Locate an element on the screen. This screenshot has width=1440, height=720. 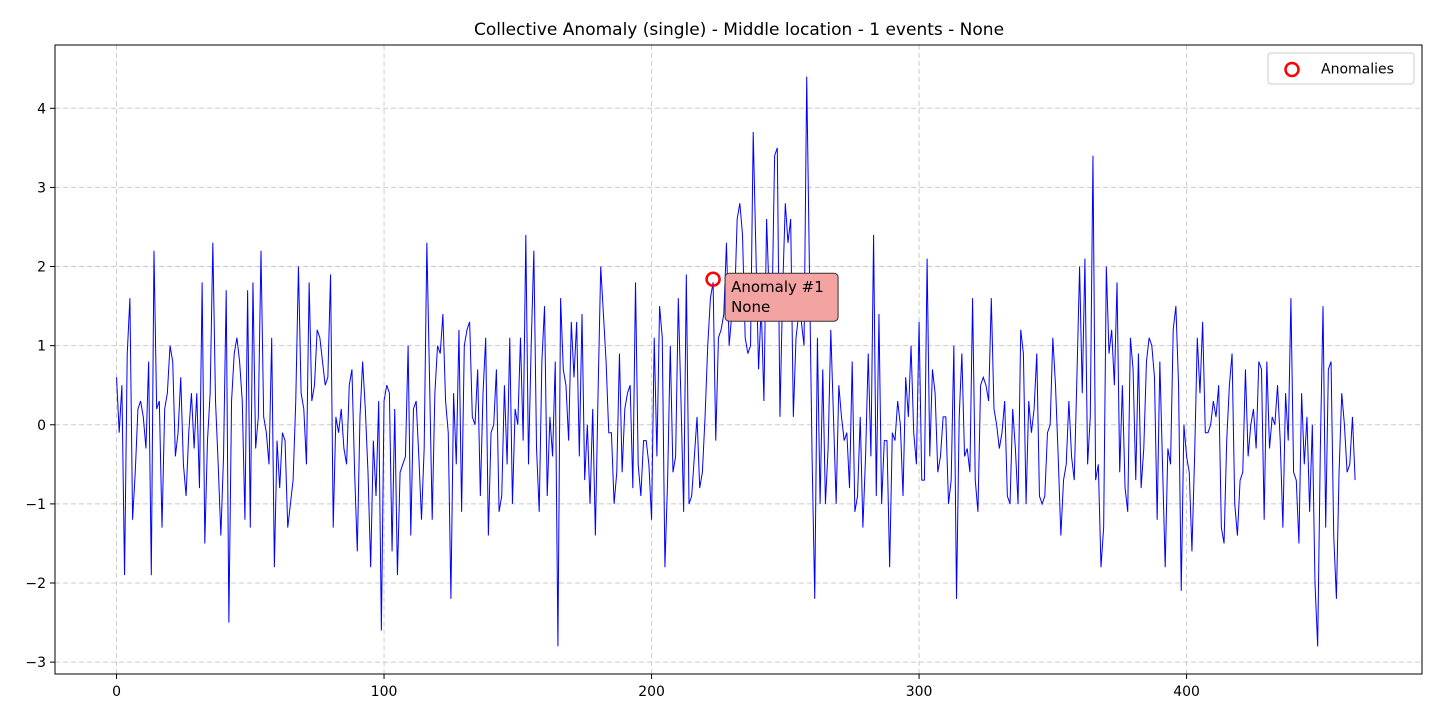
y-tick-label: 0 is located at coordinates (41, 426).